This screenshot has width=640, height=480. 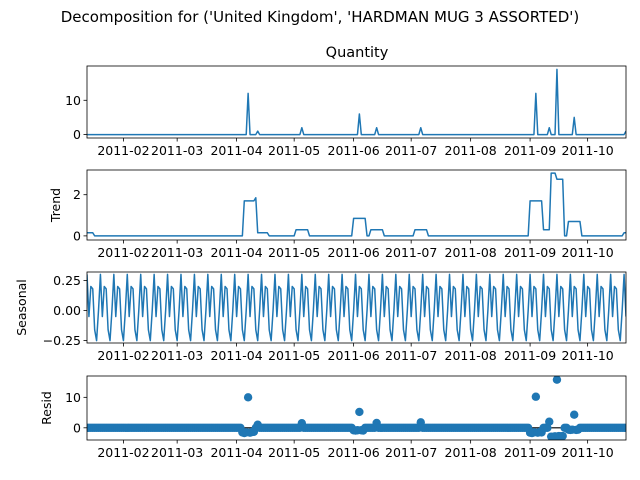 What do you see at coordinates (55, 205) in the screenshot?
I see `y-axis-label: Trend` at bounding box center [55, 205].